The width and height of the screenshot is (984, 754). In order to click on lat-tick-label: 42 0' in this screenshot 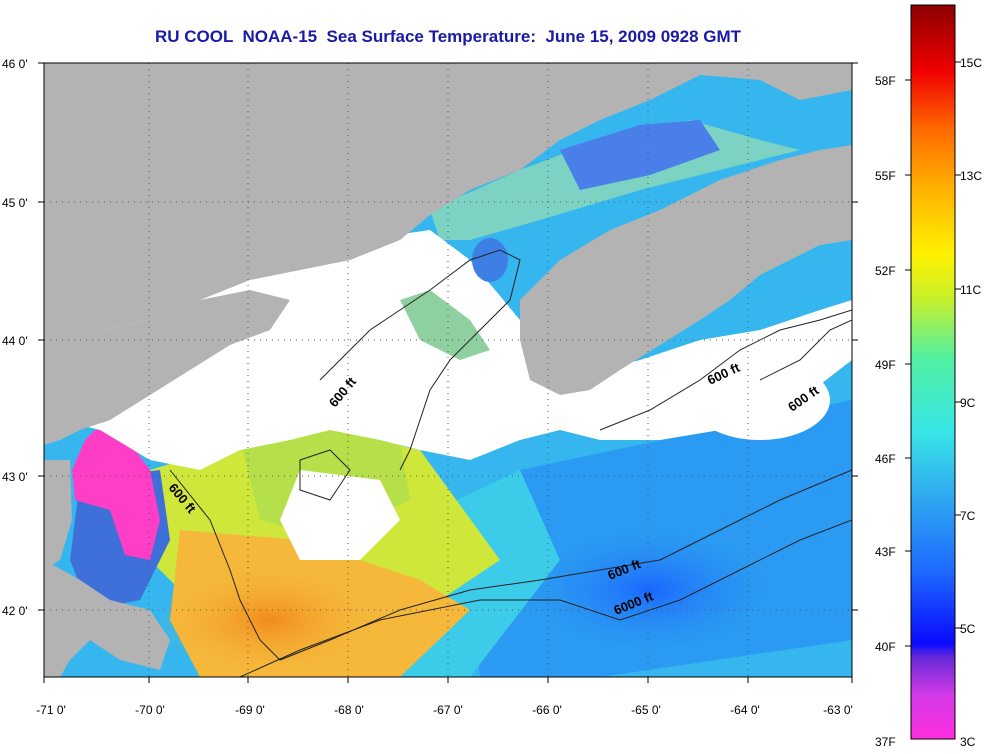, I will do `click(15, 611)`.